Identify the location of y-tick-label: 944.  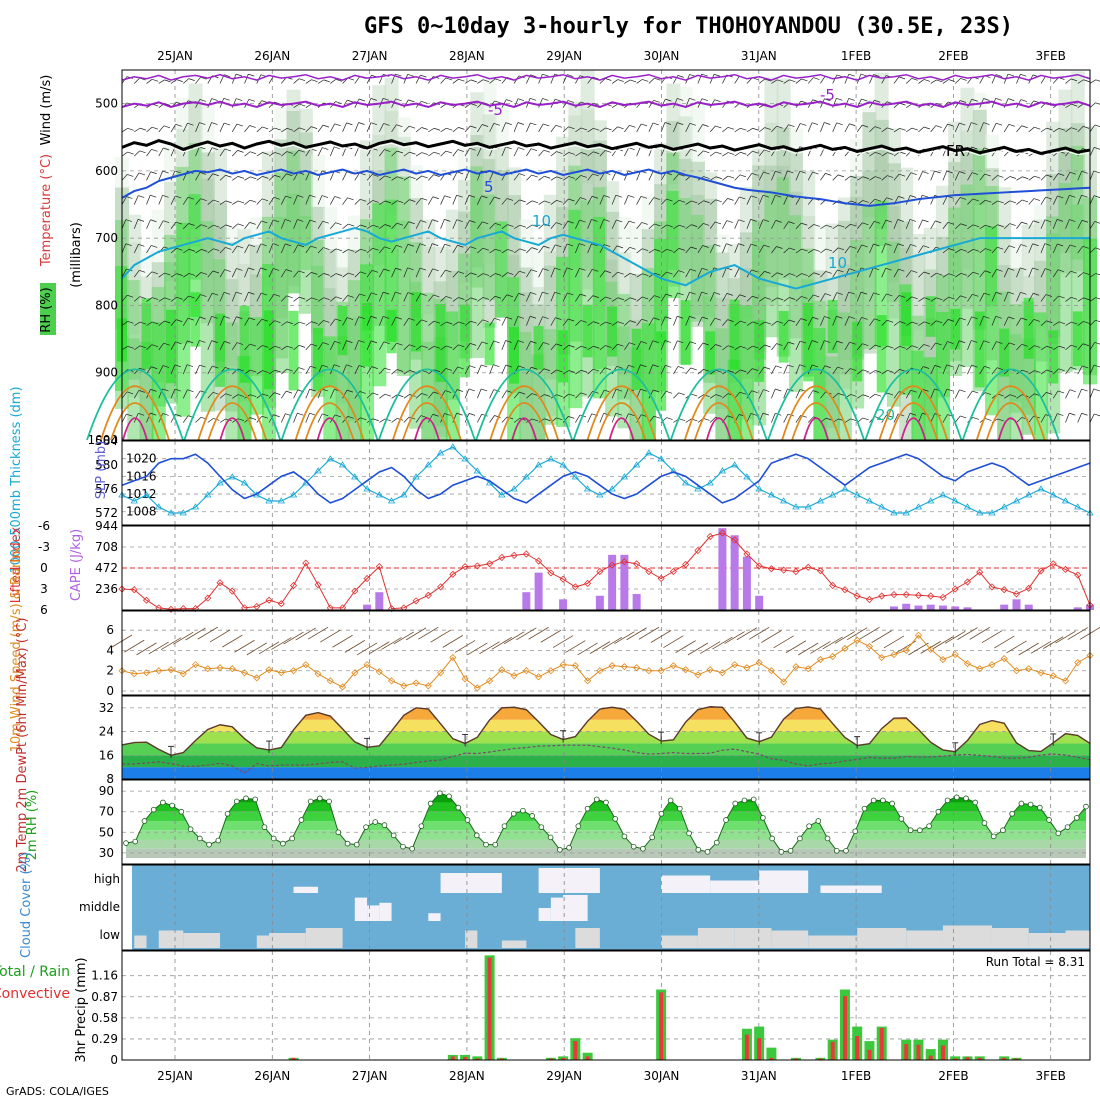
(106, 526).